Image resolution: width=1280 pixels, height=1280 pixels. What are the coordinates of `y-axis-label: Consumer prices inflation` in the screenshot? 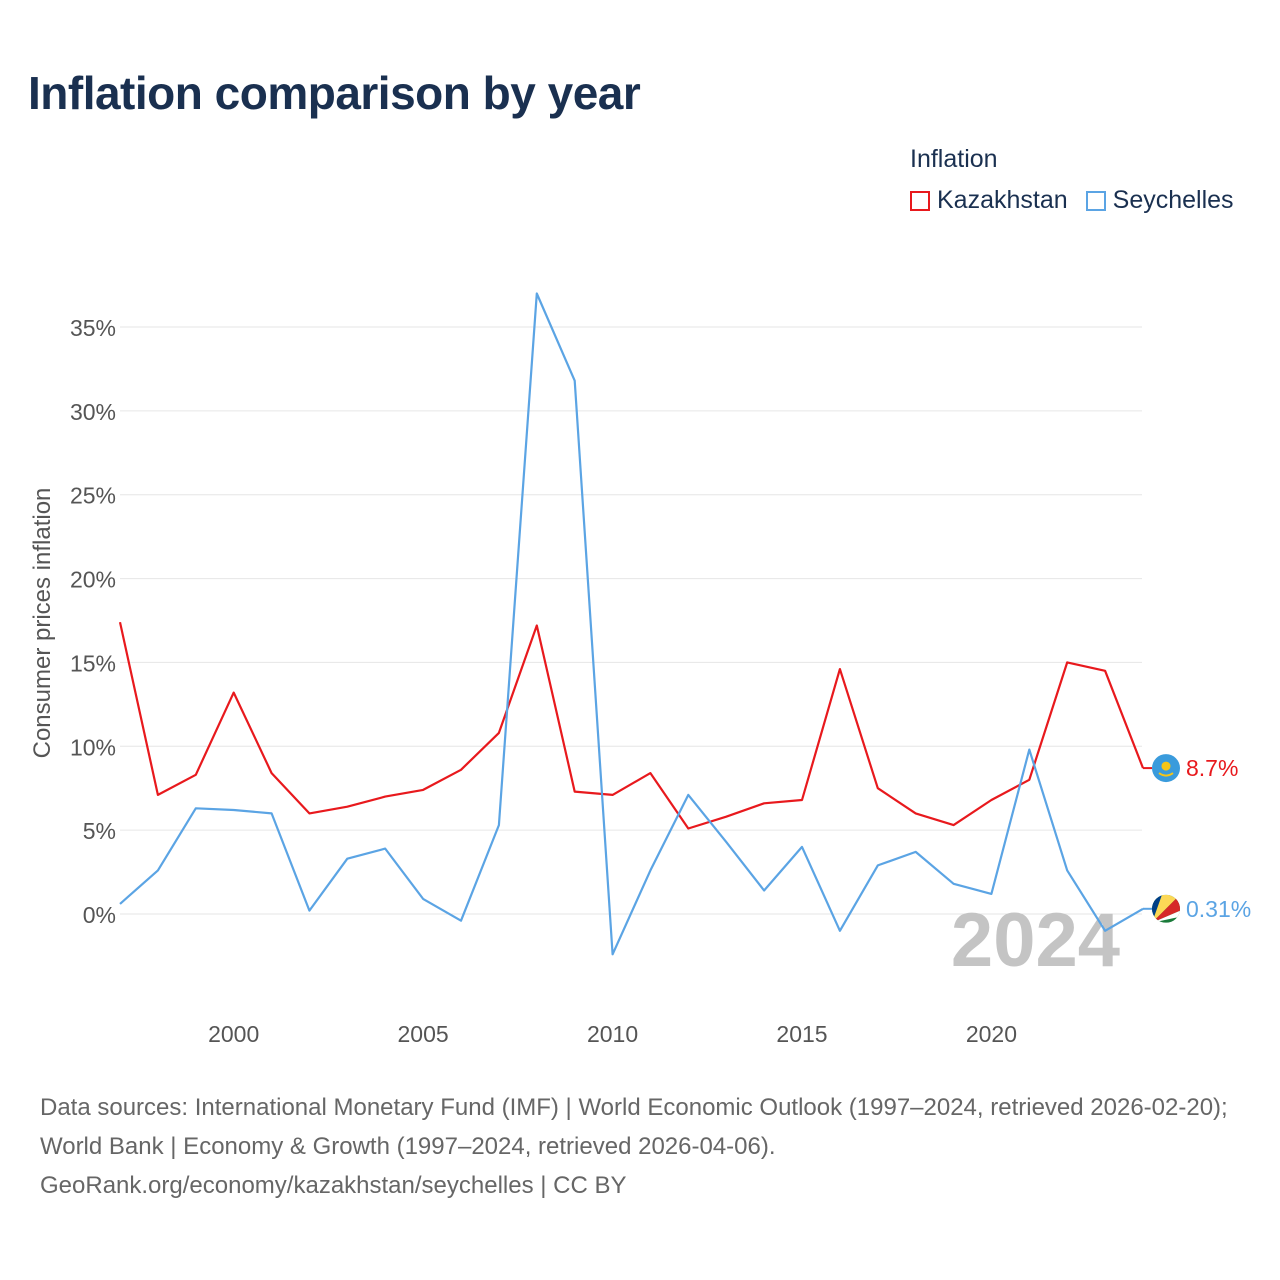 It's located at (42, 623).